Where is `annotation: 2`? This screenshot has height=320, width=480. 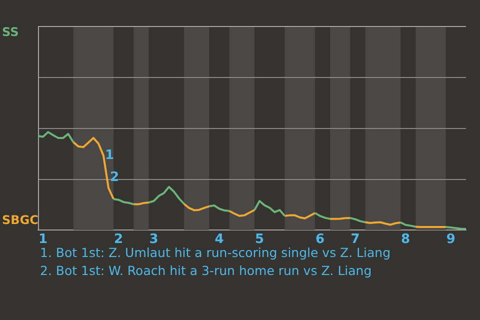 annotation: 2 is located at coordinates (115, 178).